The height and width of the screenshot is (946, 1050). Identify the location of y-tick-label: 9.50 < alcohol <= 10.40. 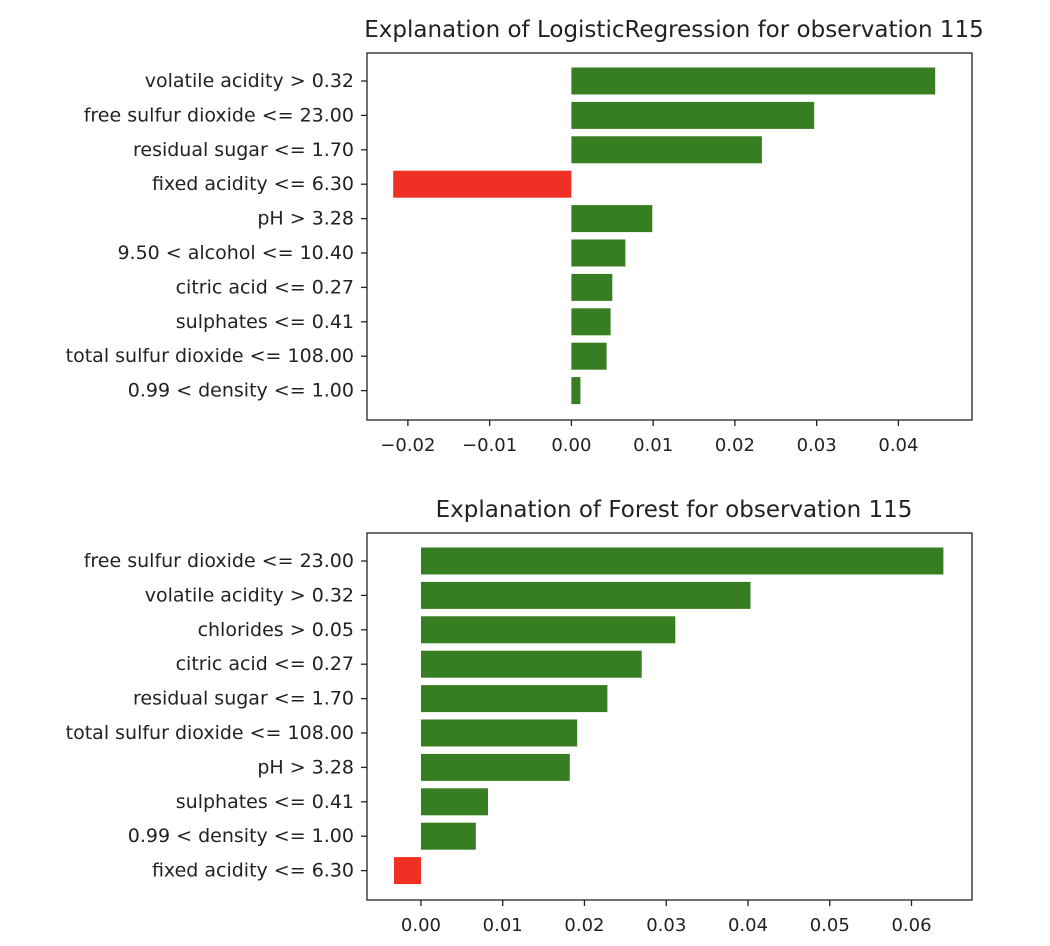
(235, 253).